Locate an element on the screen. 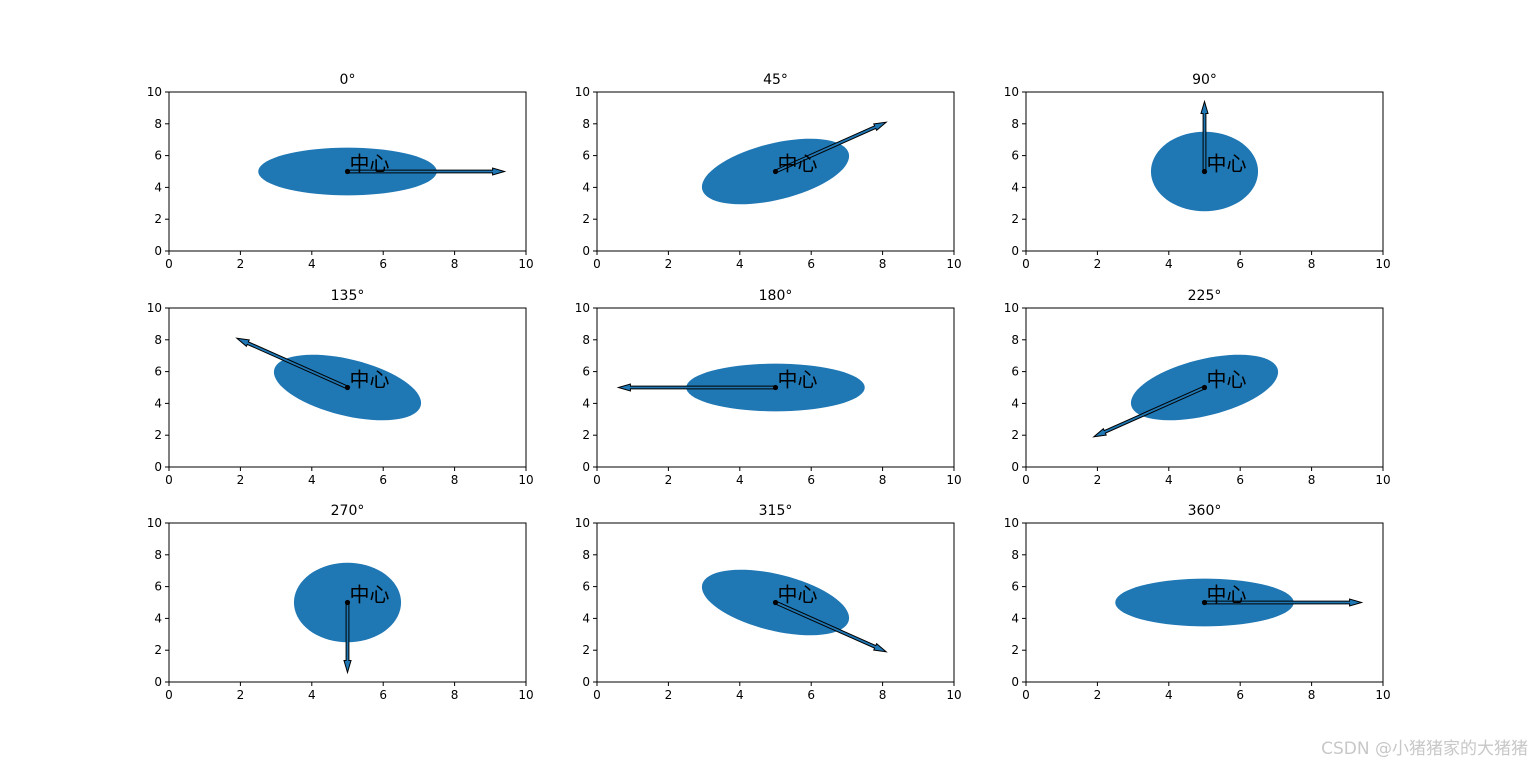 The height and width of the screenshot is (767, 1536). subplot-4: 中心 0 2 4 6 8 10 0 2 4 6 8 10 135° is located at coordinates (340, 387).